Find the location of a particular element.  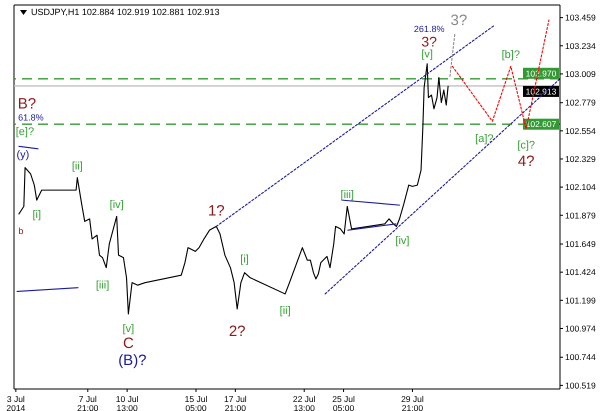

annotation: B? is located at coordinates (27, 104).